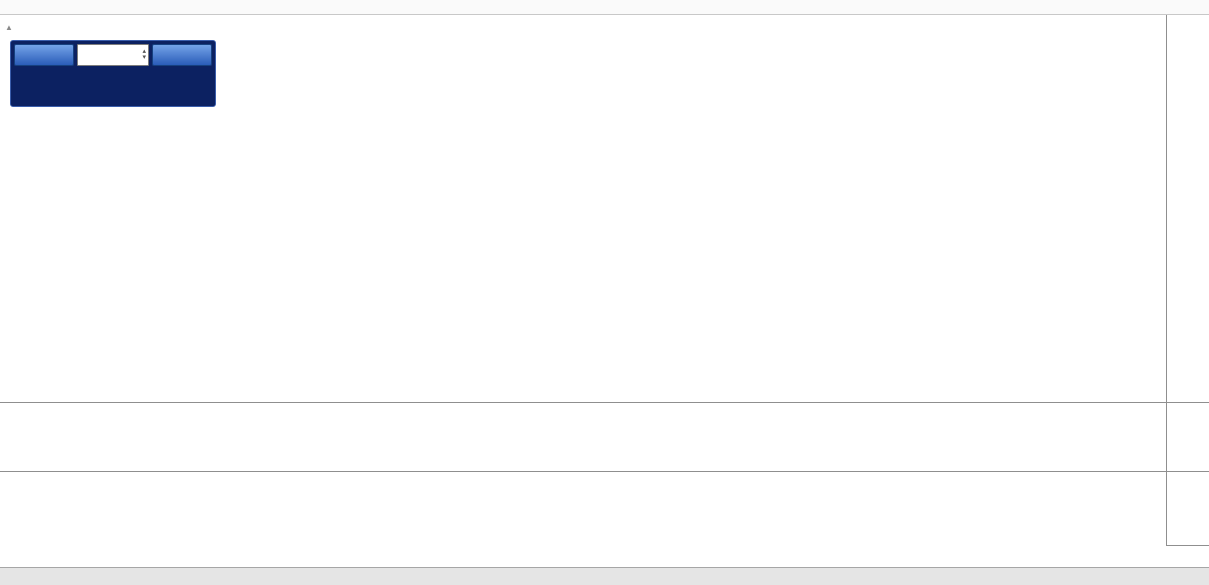 Image resolution: width=1209 pixels, height=585 pixels. Describe the element at coordinates (604, 576) in the screenshot. I see `chart-tabs-bar` at that location.